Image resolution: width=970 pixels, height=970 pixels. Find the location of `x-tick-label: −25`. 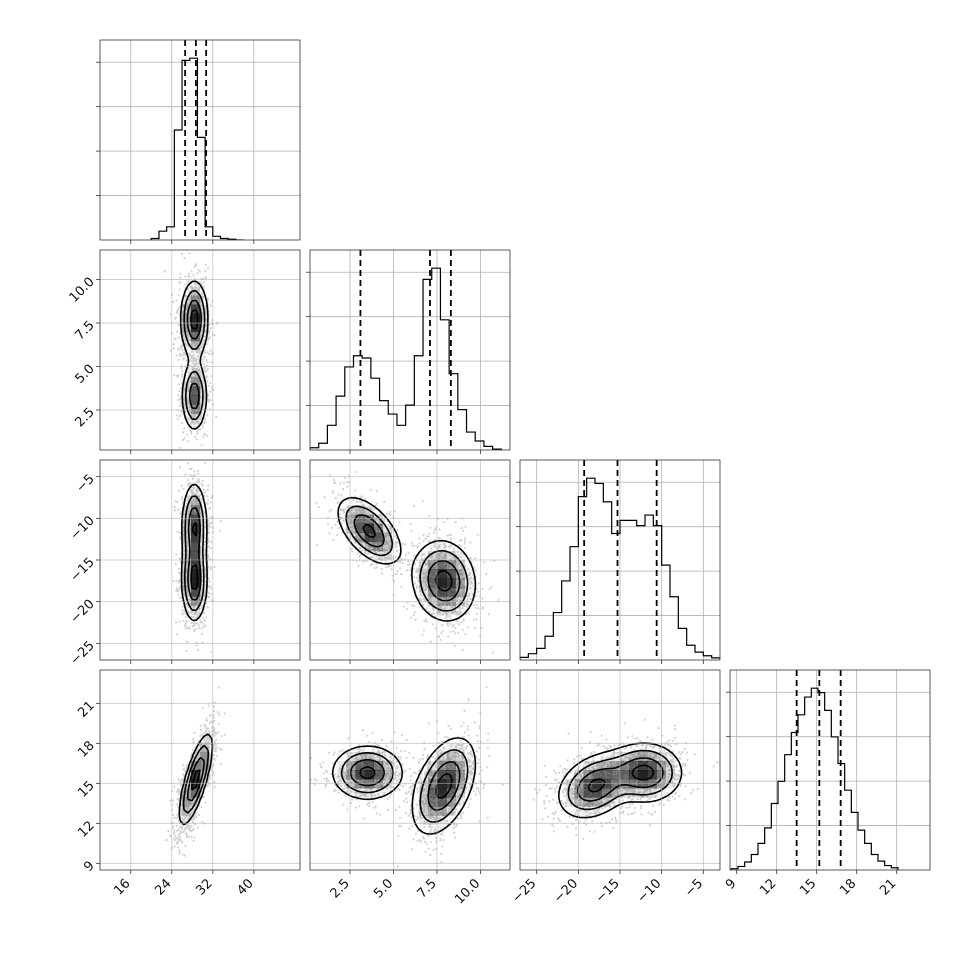

x-tick-label: −25 is located at coordinates (524, 891).